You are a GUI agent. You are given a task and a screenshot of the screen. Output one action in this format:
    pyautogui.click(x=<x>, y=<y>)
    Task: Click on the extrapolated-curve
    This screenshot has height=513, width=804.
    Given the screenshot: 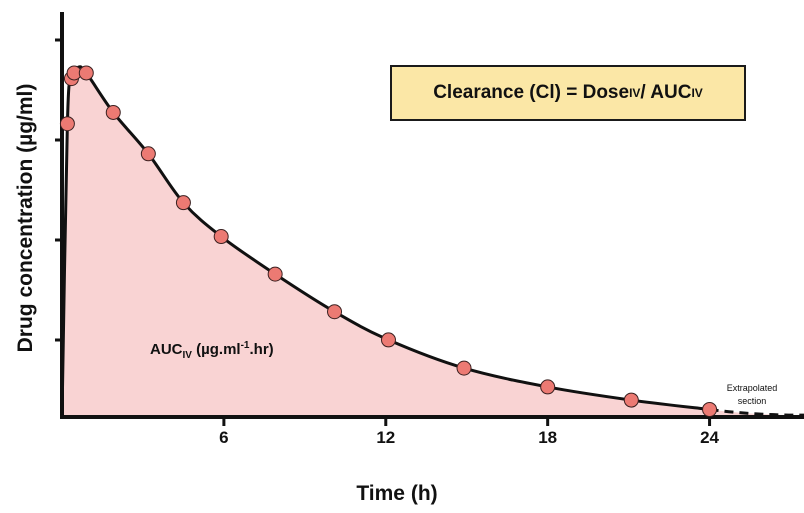 What is the action you would take?
    pyautogui.click(x=756, y=412)
    